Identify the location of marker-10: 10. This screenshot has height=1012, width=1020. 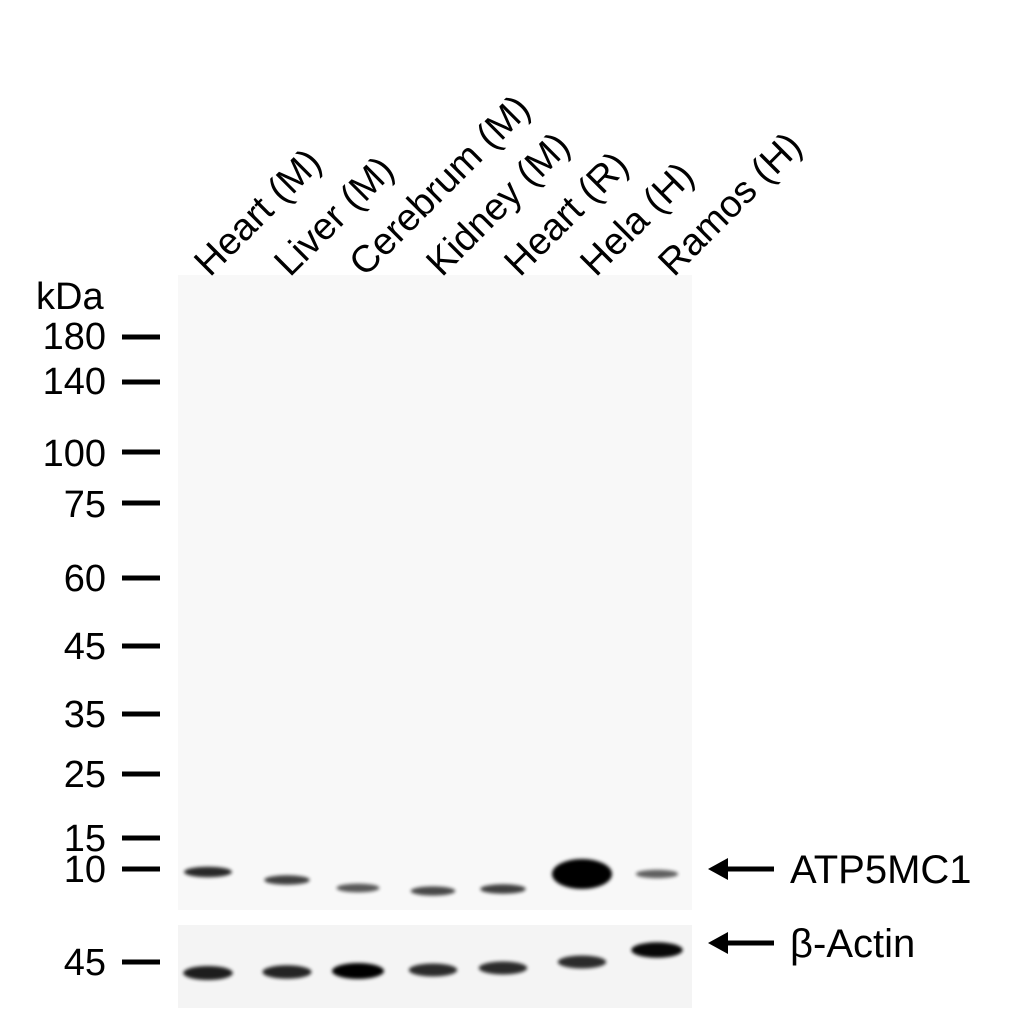
(84, 870).